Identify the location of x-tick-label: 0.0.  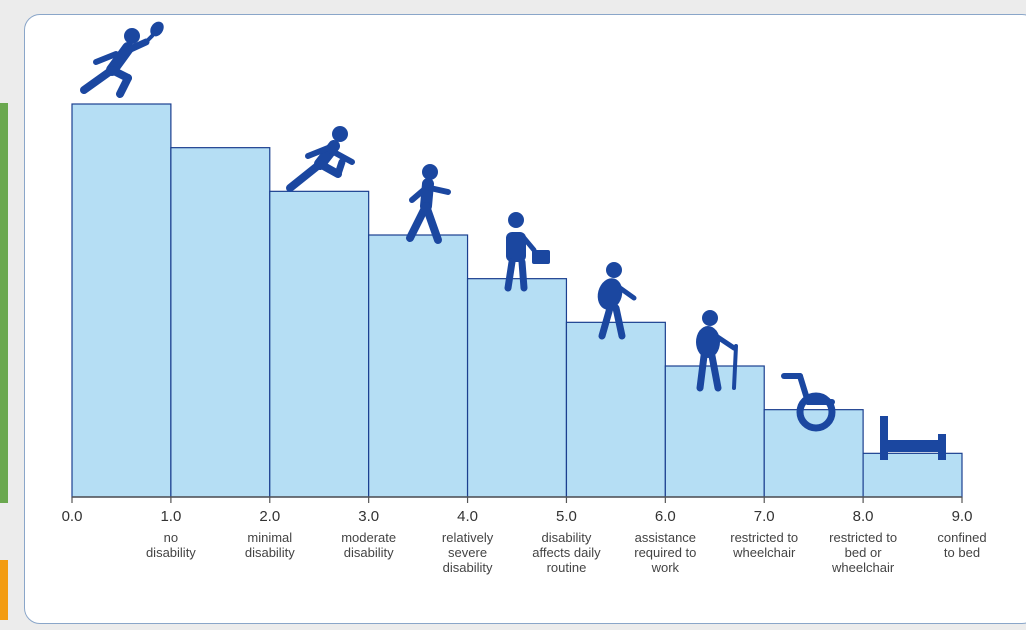
(72, 516).